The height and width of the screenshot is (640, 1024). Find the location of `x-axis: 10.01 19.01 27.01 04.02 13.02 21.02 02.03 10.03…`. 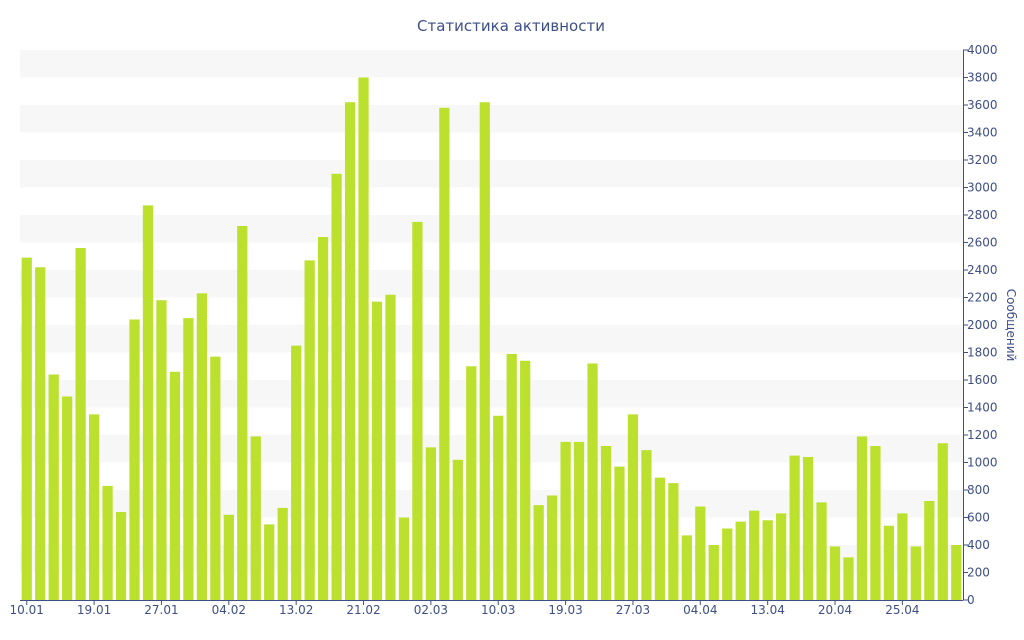

x-axis: 10.01 19.01 27.01 04.02 13.02 21.02 02.03 10.03… is located at coordinates (486, 608).